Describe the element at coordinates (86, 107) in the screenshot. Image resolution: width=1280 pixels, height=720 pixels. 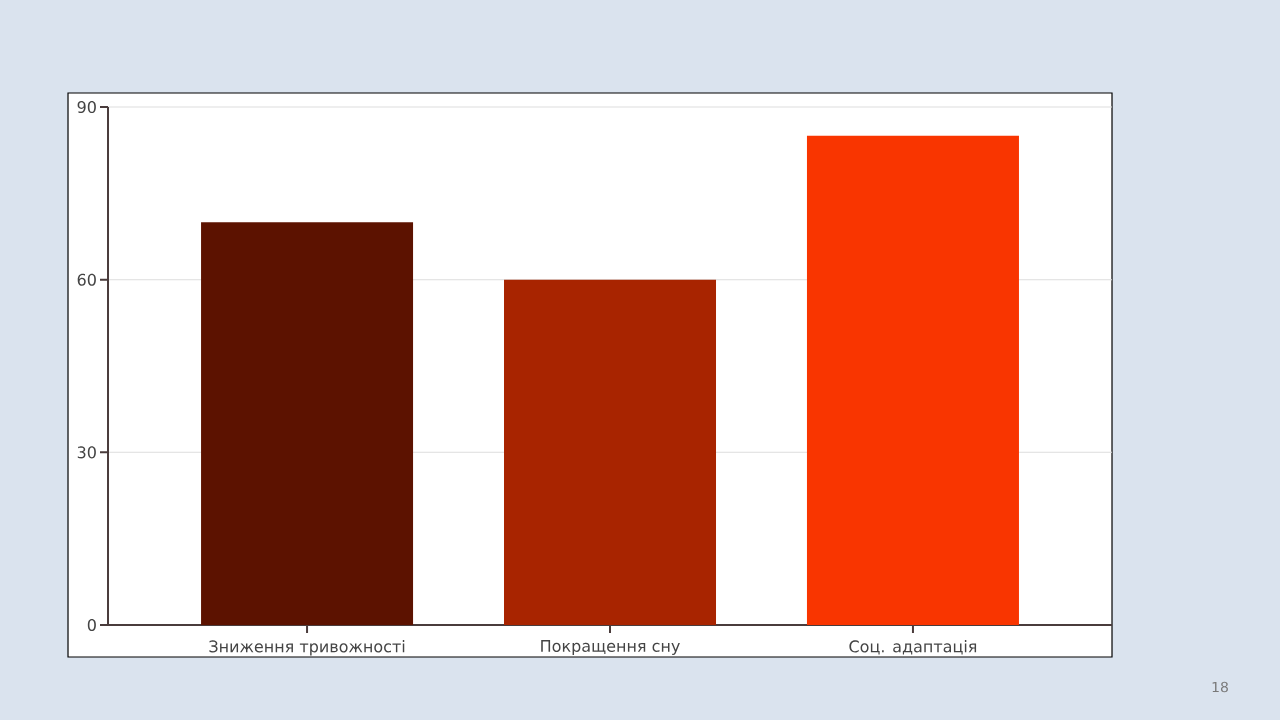
I see `y-tick-label: 90` at that location.